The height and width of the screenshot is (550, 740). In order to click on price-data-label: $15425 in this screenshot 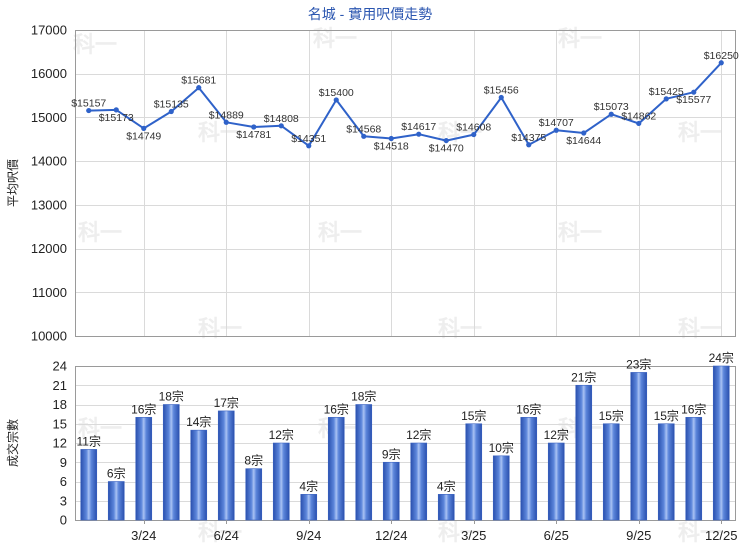, I will do `click(666, 92)`.